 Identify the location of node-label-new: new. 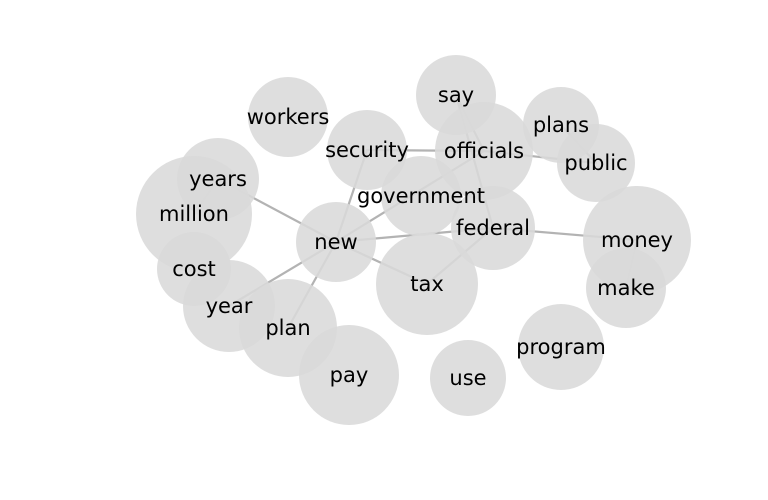
(335, 242).